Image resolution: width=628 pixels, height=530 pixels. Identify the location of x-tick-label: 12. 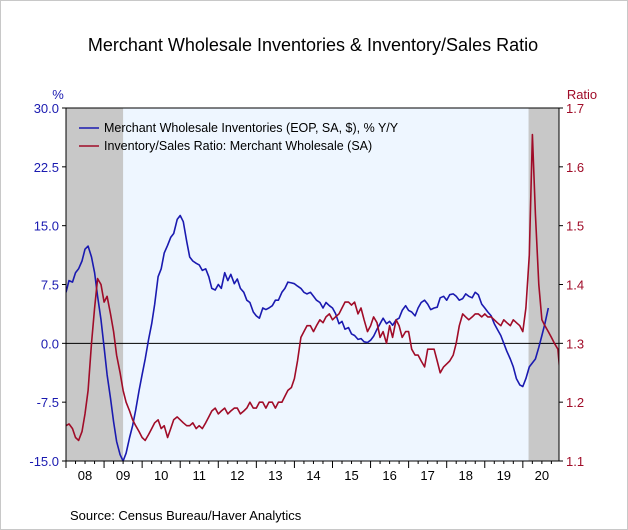
(237, 475).